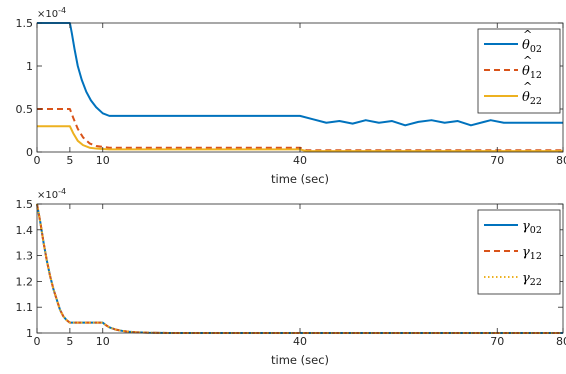  What do you see at coordinates (25, 256) in the screenshot?
I see `y-tick-label: 1.3` at bounding box center [25, 256].